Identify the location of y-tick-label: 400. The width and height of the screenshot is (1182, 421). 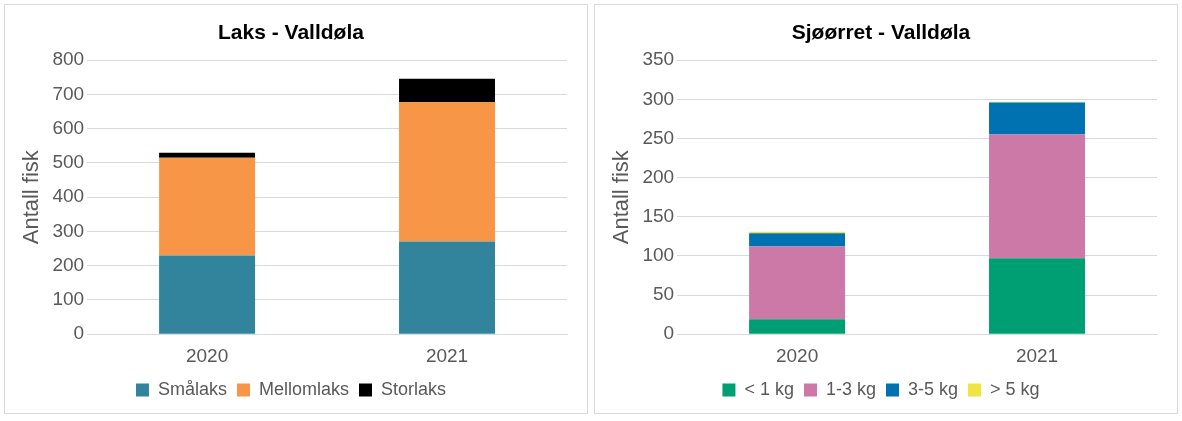
(68, 196).